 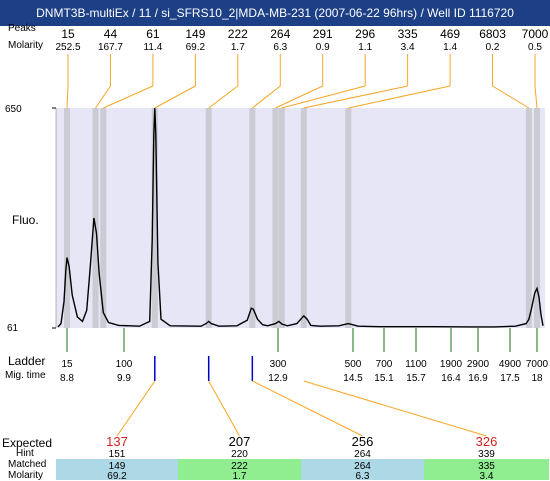 I want to click on ladder-mig-label: 18, so click(x=537, y=378).